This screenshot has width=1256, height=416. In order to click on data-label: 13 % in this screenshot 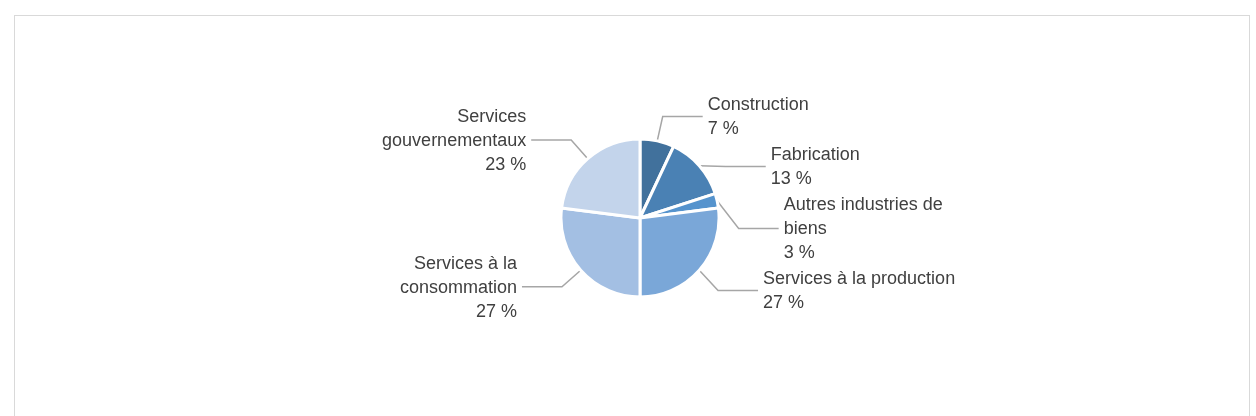, I will do `click(791, 178)`.